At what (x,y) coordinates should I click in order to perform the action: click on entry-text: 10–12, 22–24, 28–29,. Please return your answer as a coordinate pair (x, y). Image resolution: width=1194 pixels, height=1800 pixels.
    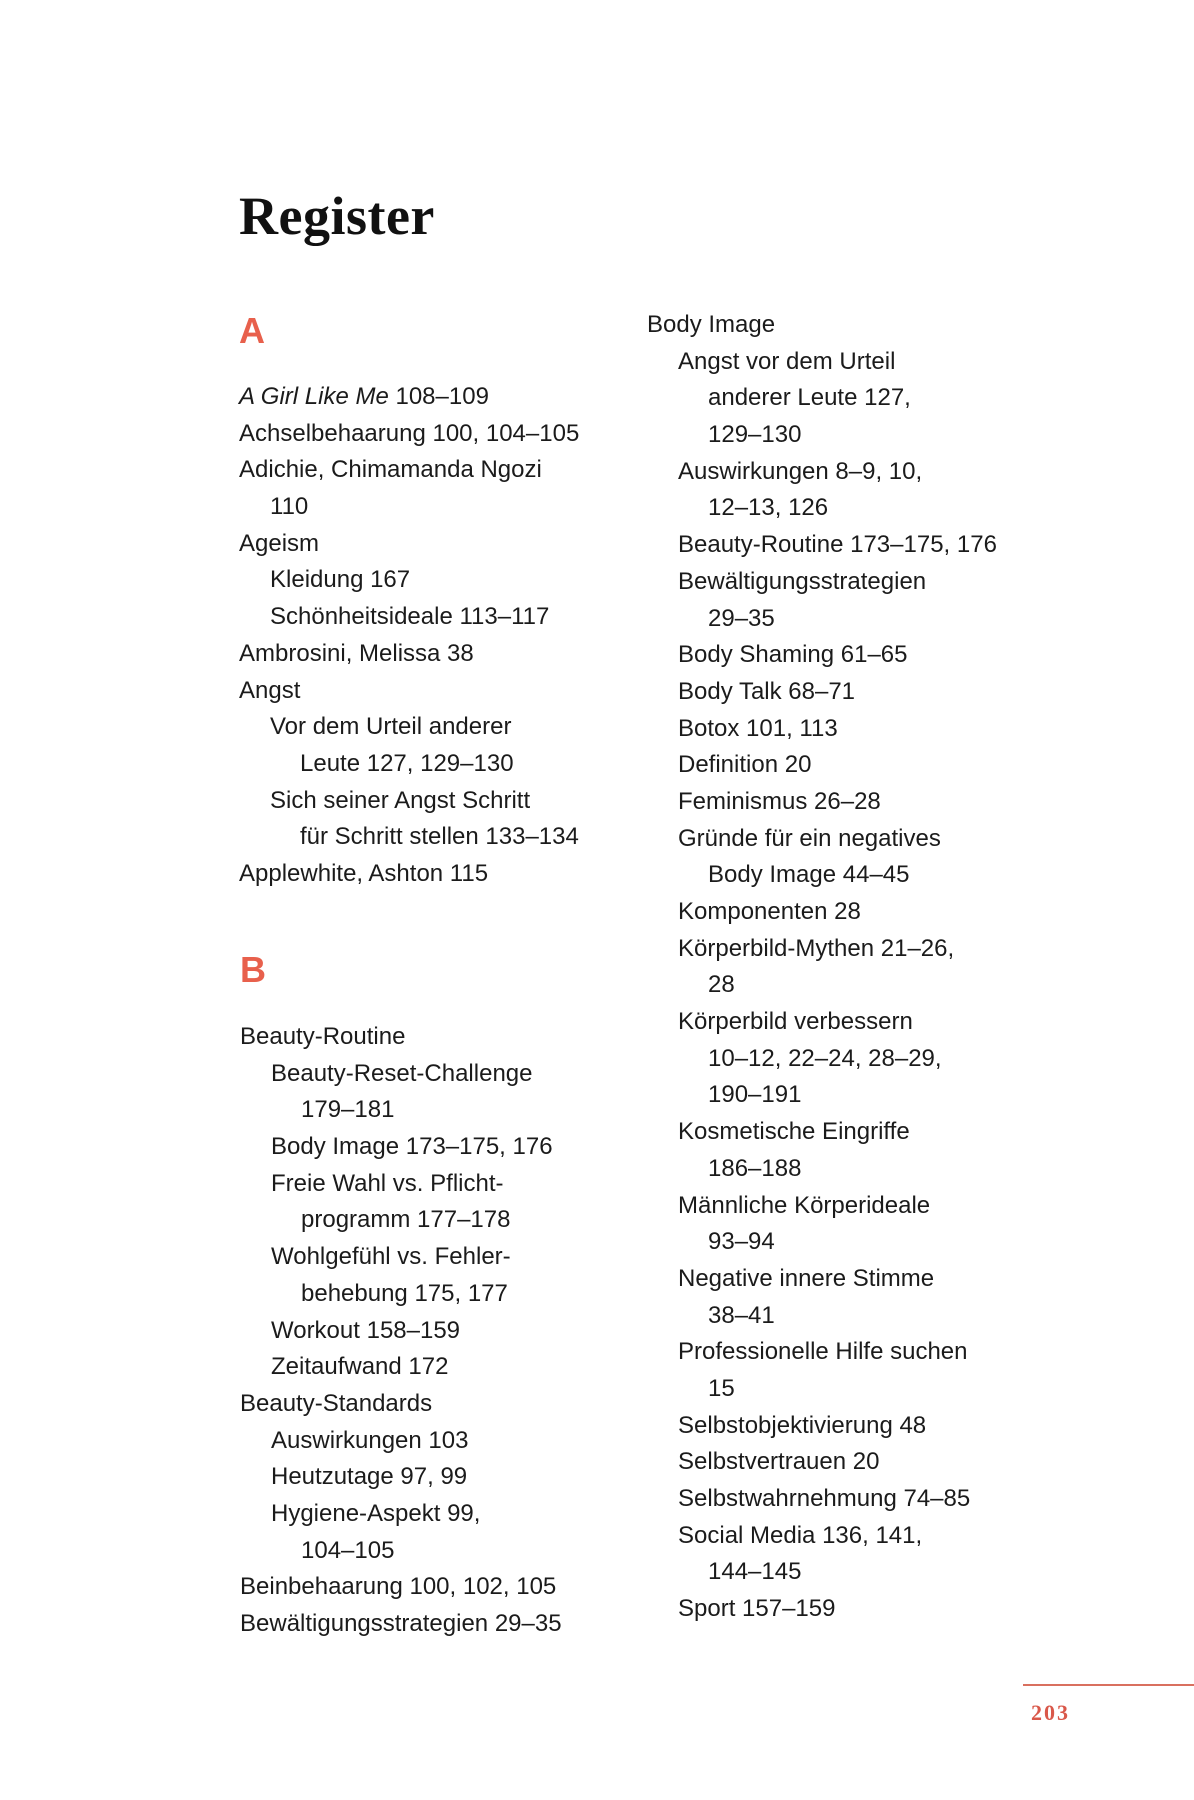
    Looking at the image, I should click on (825, 1058).